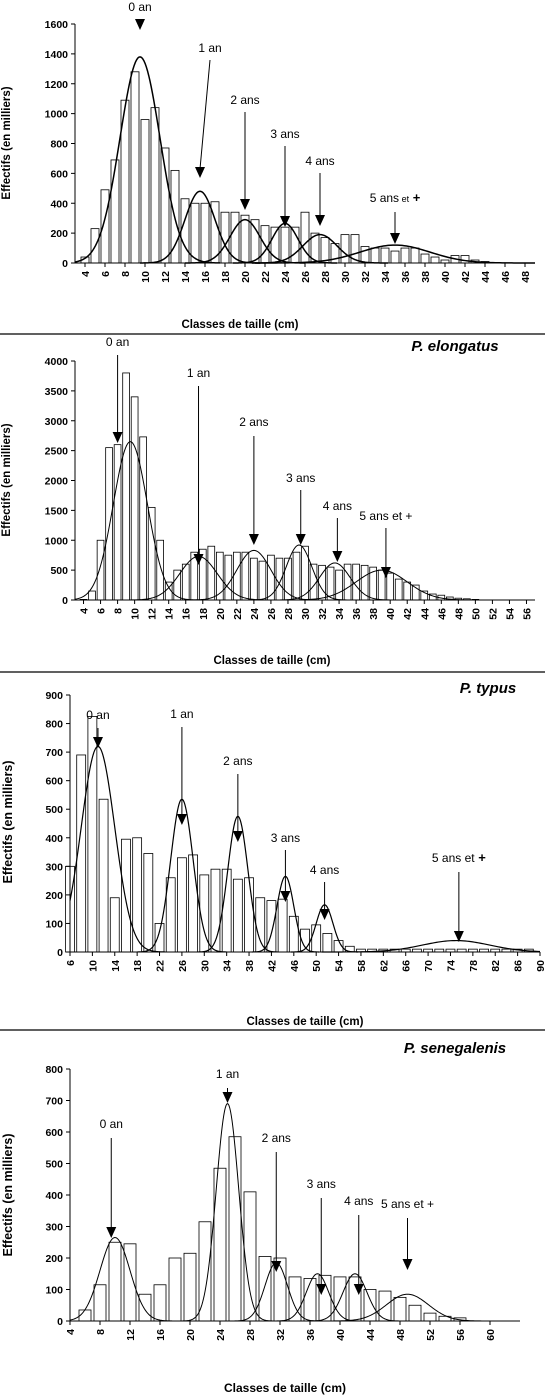 The width and height of the screenshot is (545, 1396). I want to click on y-tick-label: 3000, so click(57, 422).